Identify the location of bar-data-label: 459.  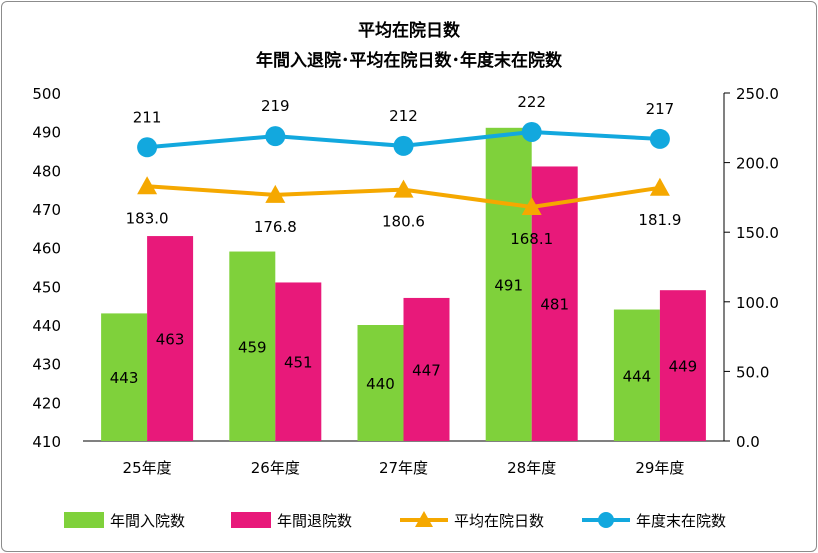
(252, 347).